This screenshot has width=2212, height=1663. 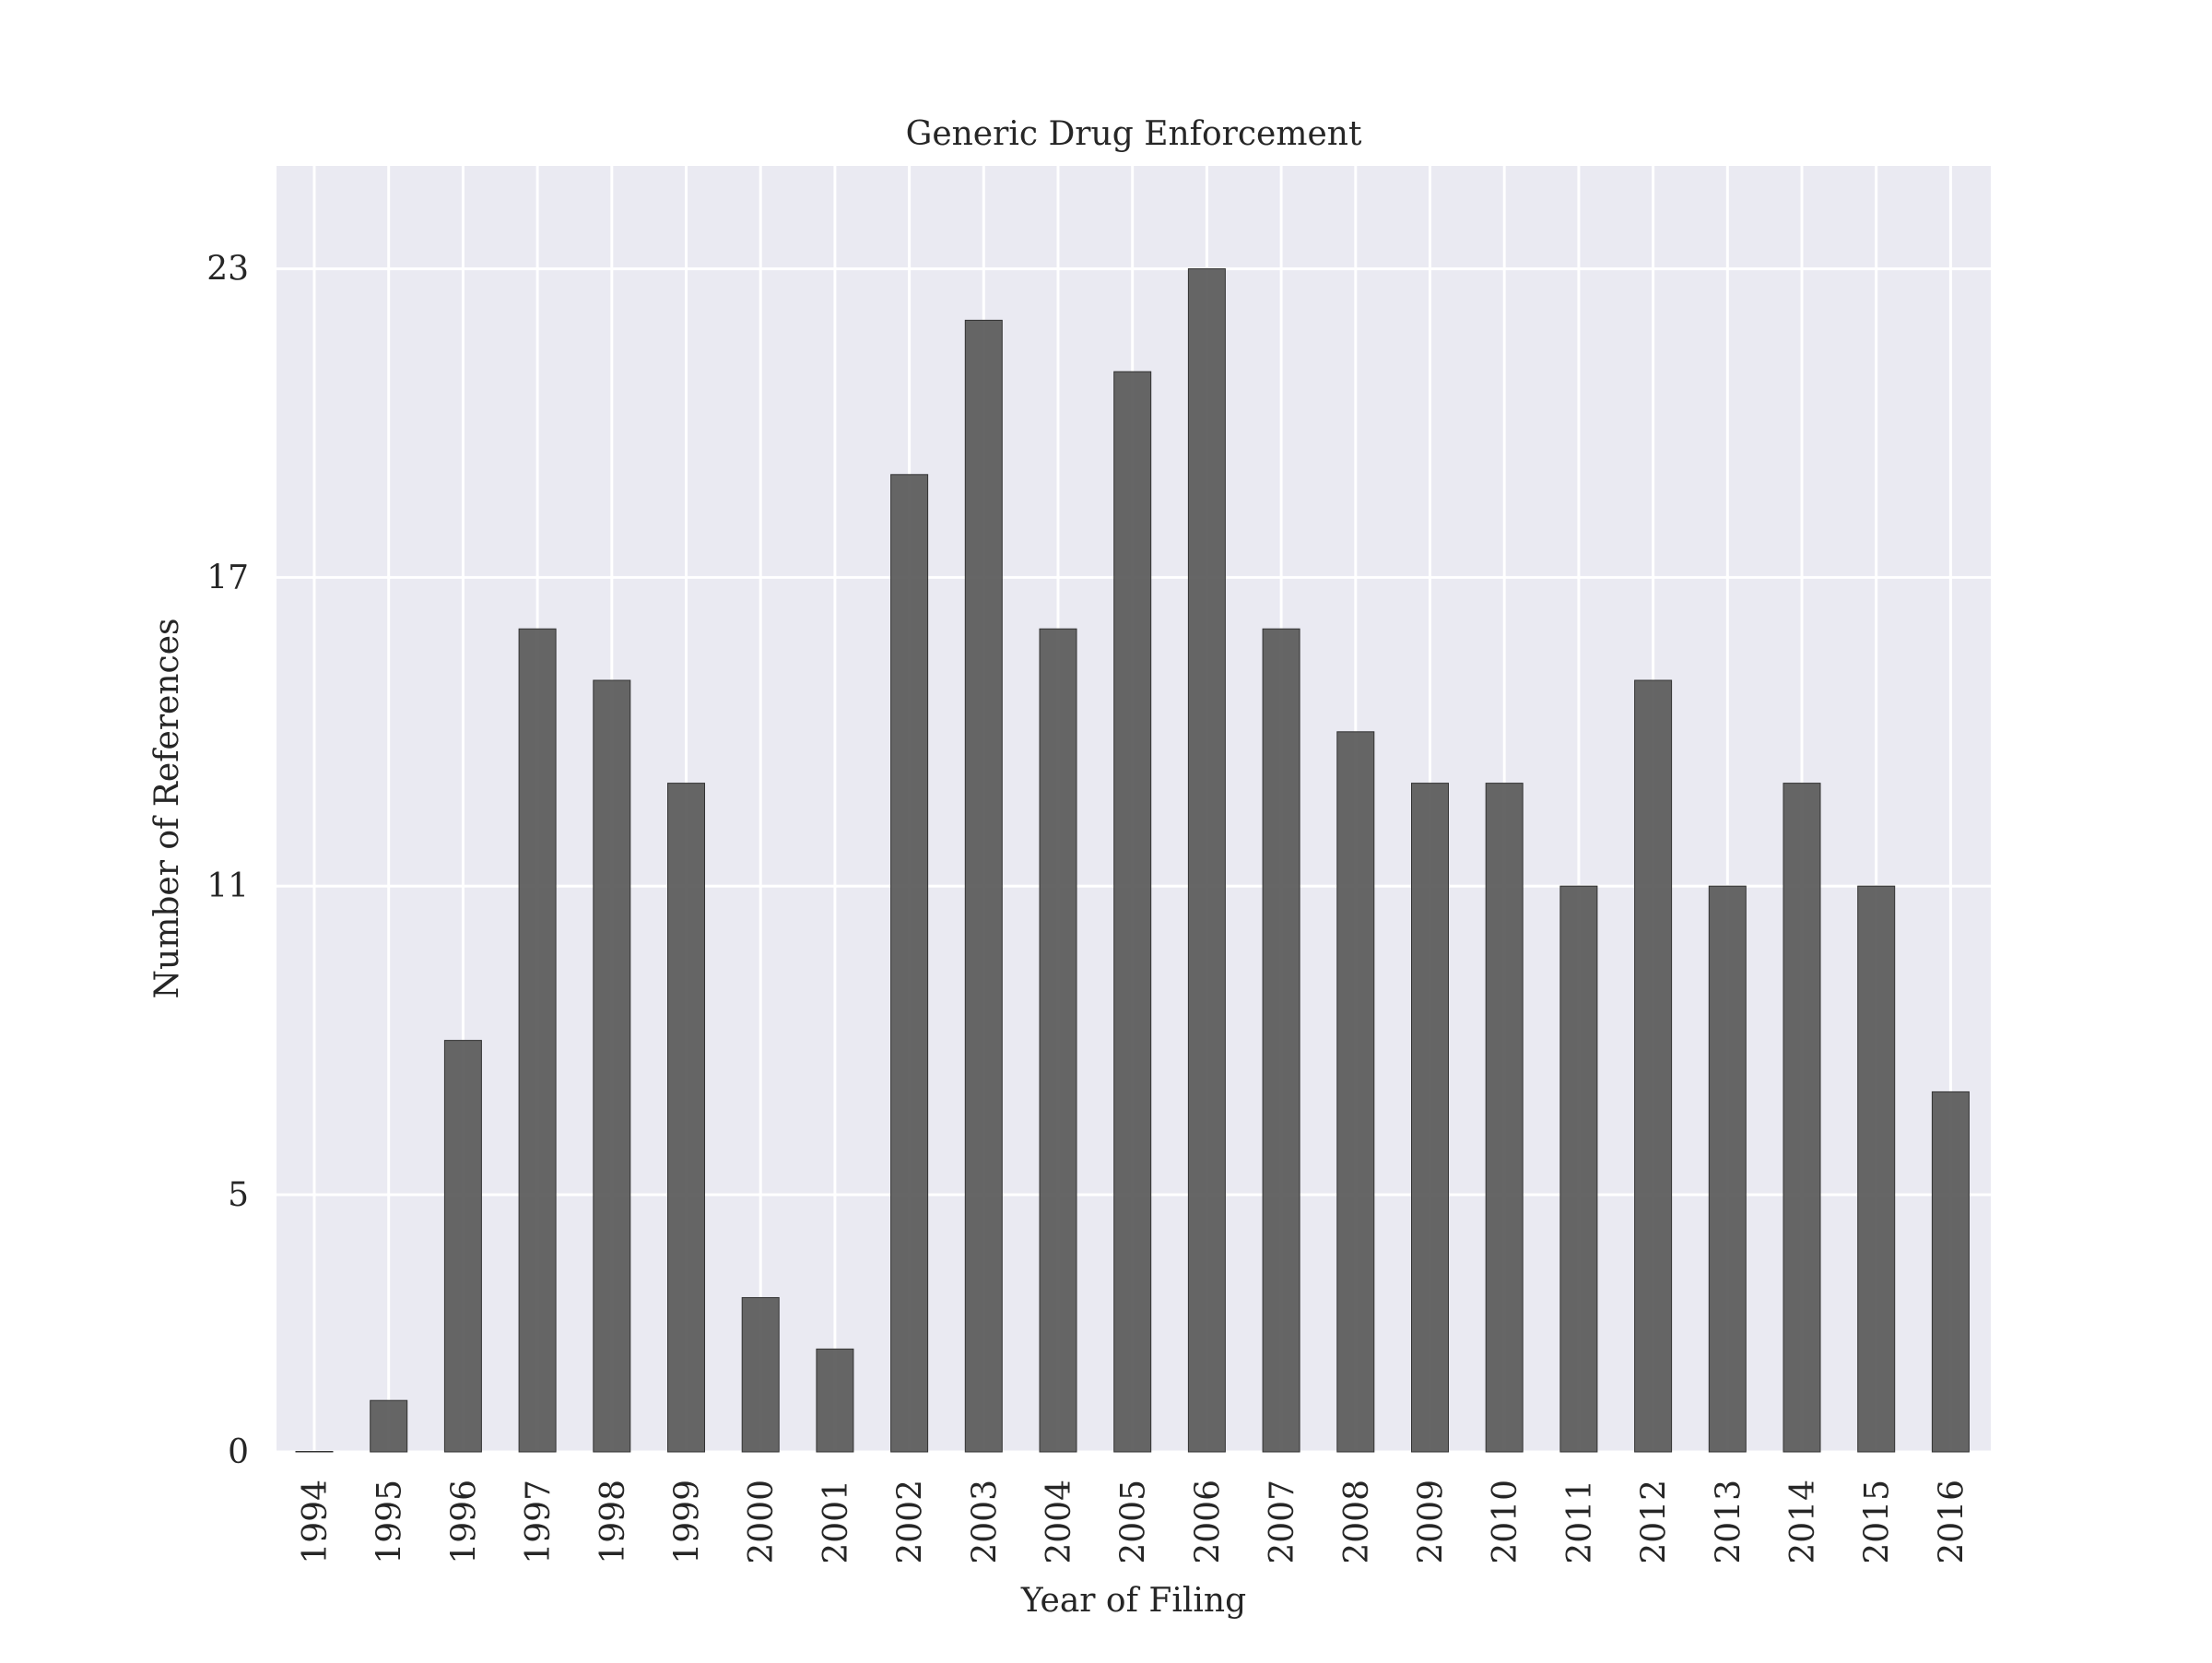 I want to click on x-tick-label: 2015, so click(x=1878, y=1522).